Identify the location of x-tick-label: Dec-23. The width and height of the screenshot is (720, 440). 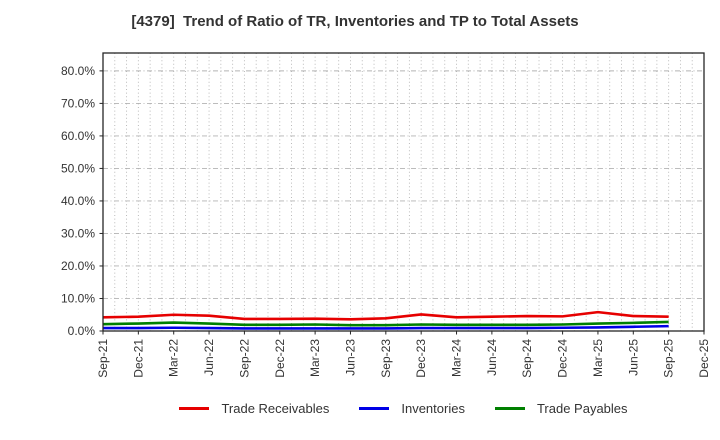
(421, 358).